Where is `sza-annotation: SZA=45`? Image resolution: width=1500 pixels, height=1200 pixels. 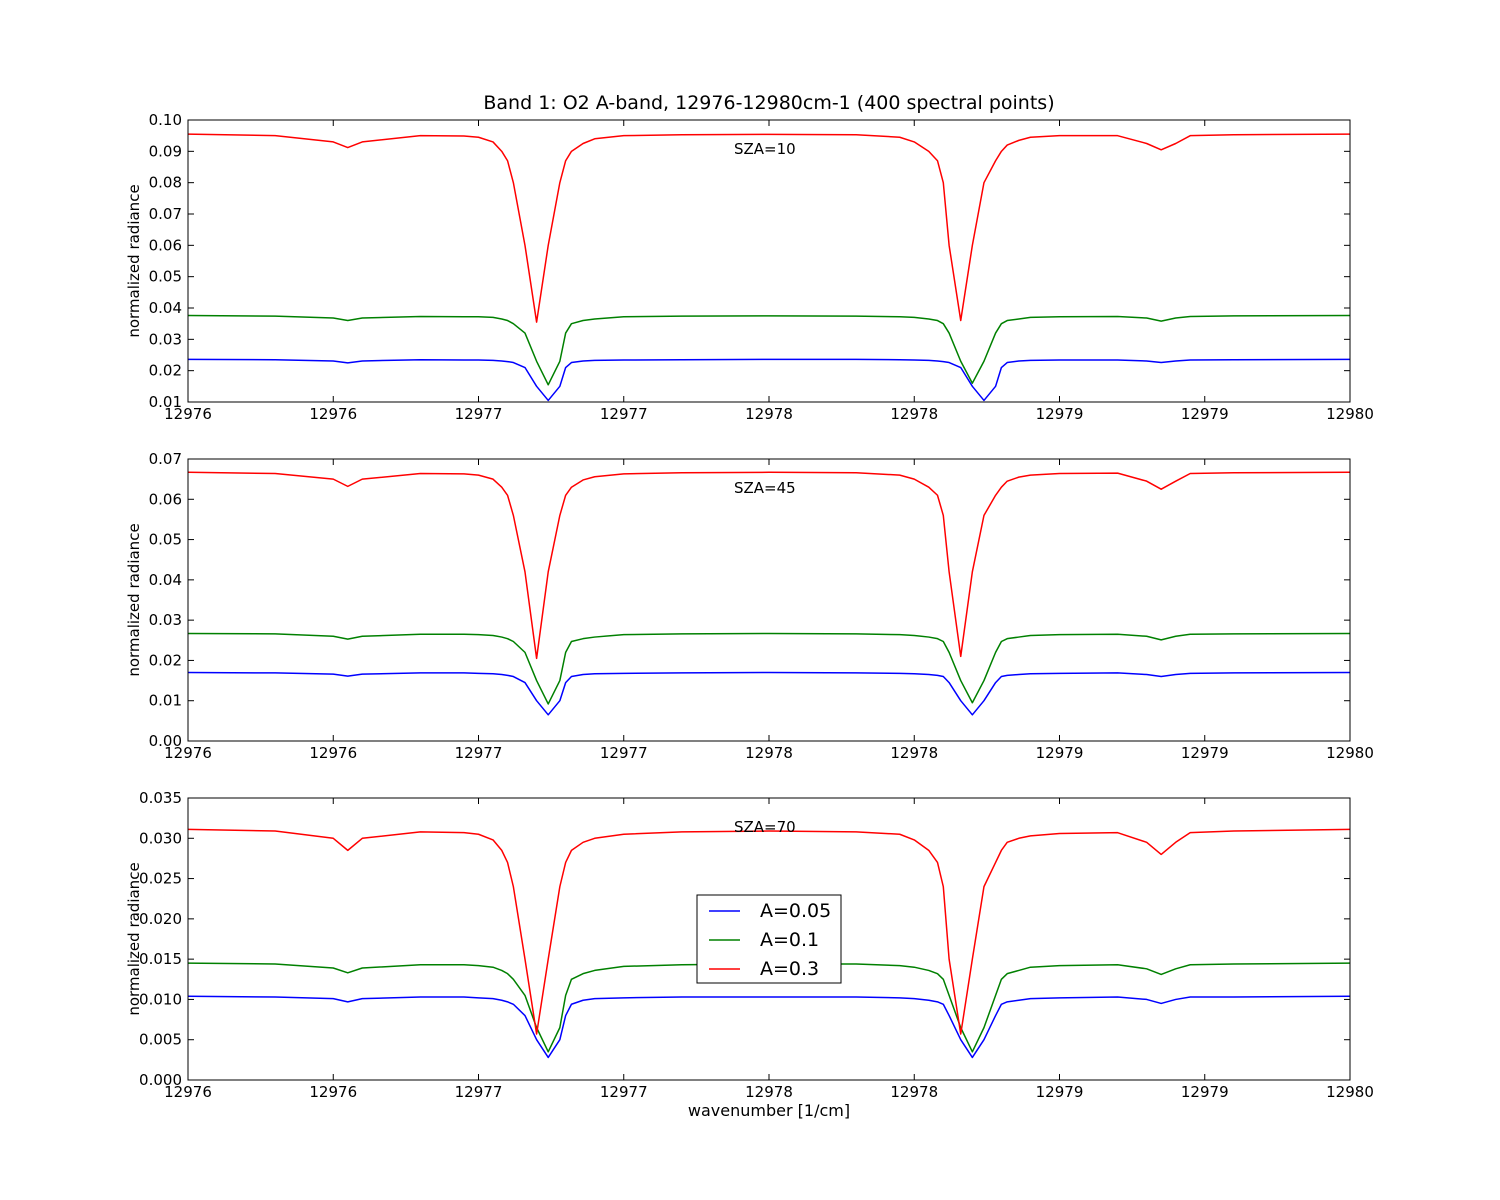
sza-annotation: SZA=45 is located at coordinates (765, 488).